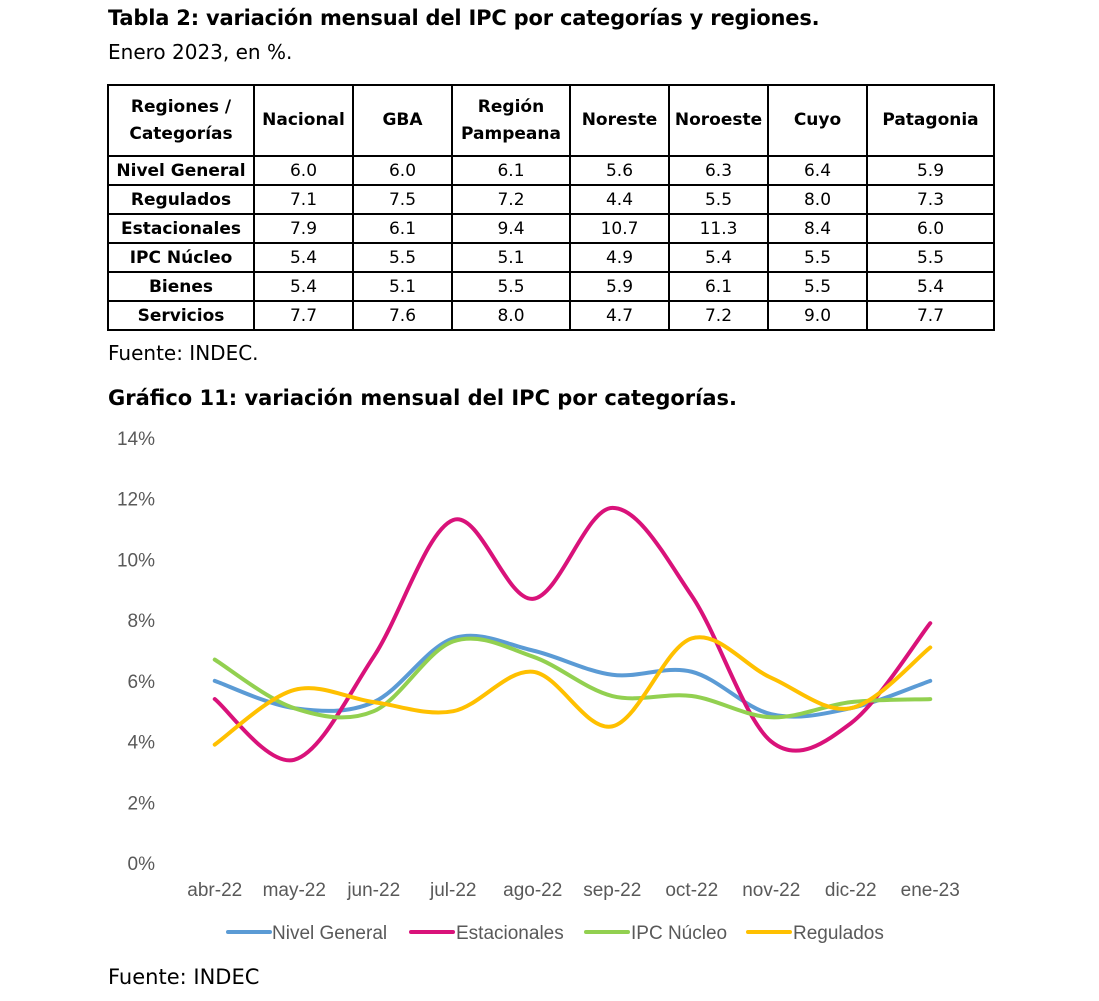 The image size is (1099, 1001). Describe the element at coordinates (181, 120) in the screenshot. I see `header-cell: Regiones / Categorías` at that location.